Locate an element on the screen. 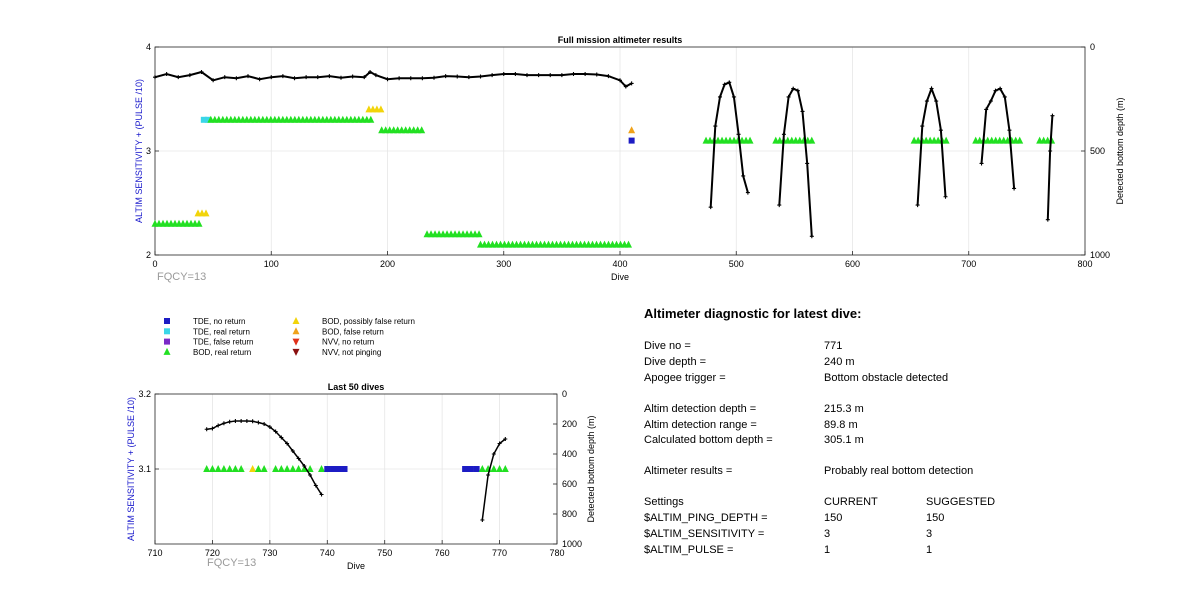 This screenshot has width=1200, height=611. x-tick-label: 760 is located at coordinates (442, 553).